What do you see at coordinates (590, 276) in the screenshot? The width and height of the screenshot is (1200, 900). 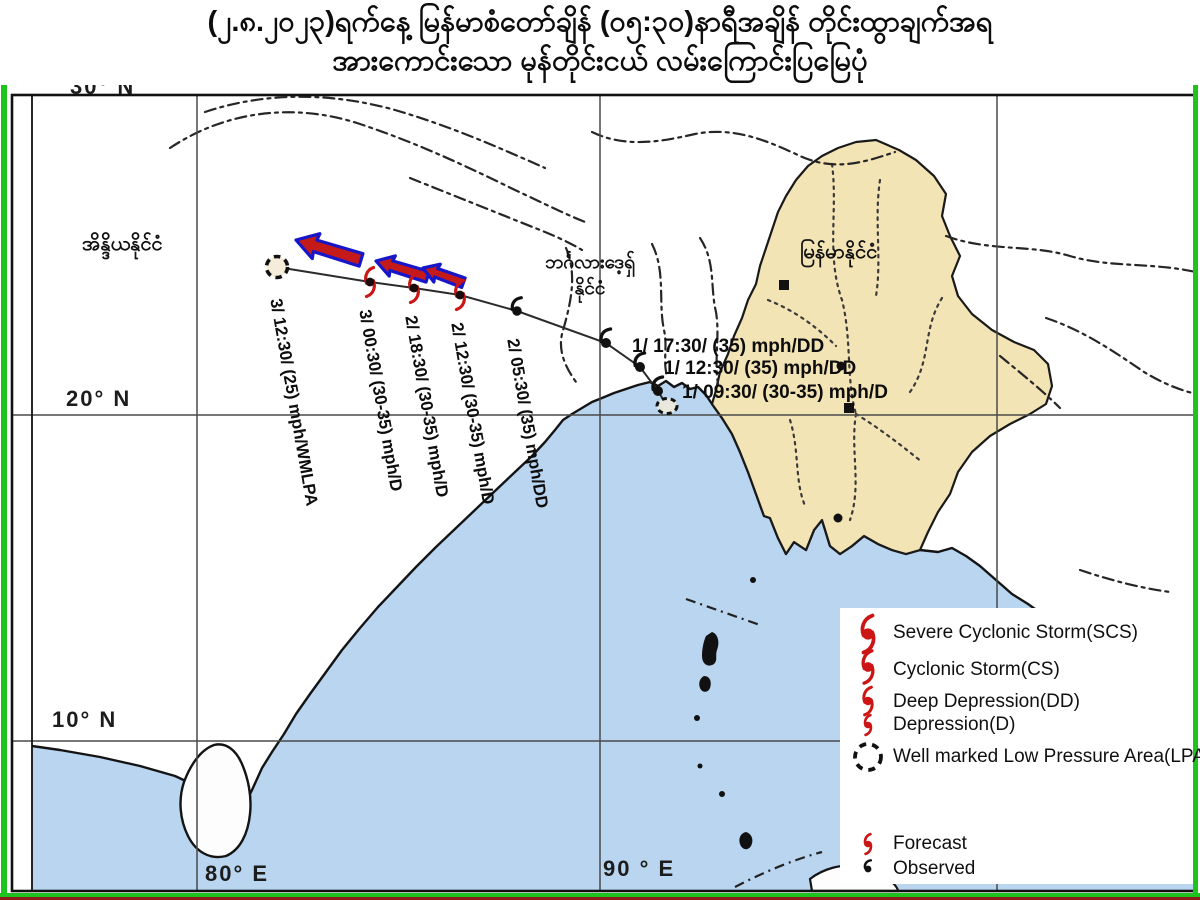 I see `country-label-bangladesh: ဘင်္ဂလားဒေ့ရှ် နိုင်ငံ` at bounding box center [590, 276].